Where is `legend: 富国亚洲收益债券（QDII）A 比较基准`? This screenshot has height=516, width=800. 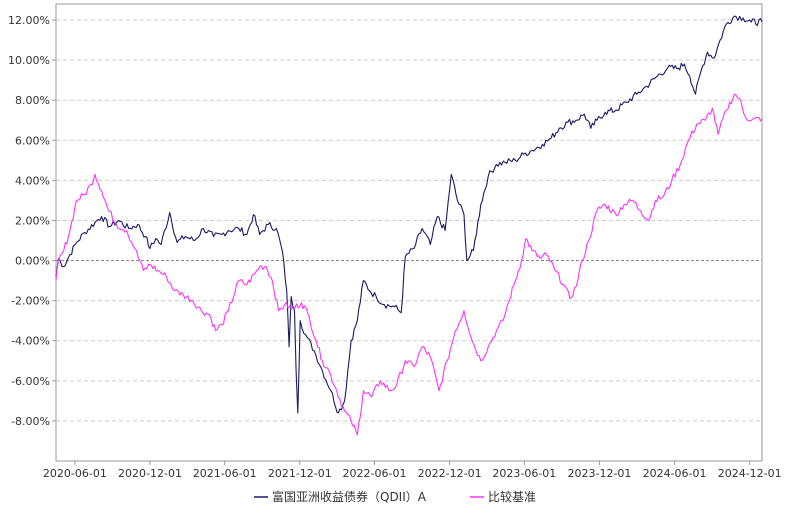
legend: 富国亚洲收益债券（QDII）A 比较基准 is located at coordinates (395, 496).